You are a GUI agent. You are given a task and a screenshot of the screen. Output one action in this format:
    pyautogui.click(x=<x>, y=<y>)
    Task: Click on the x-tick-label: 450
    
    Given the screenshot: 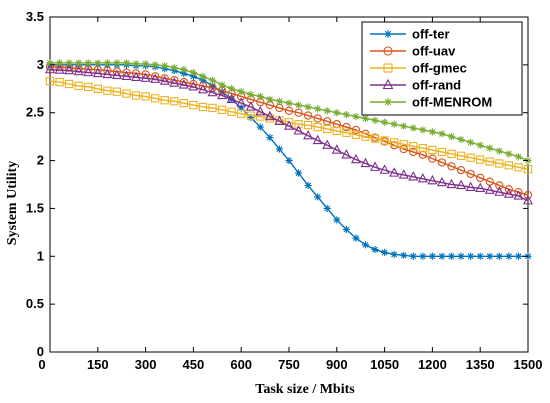 What is the action you would take?
    pyautogui.click(x=194, y=364)
    